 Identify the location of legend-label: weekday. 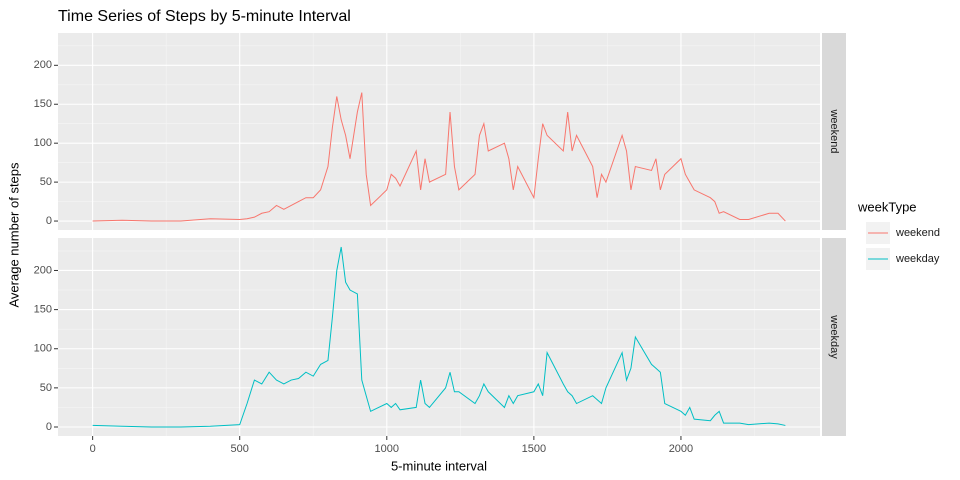
(917, 259).